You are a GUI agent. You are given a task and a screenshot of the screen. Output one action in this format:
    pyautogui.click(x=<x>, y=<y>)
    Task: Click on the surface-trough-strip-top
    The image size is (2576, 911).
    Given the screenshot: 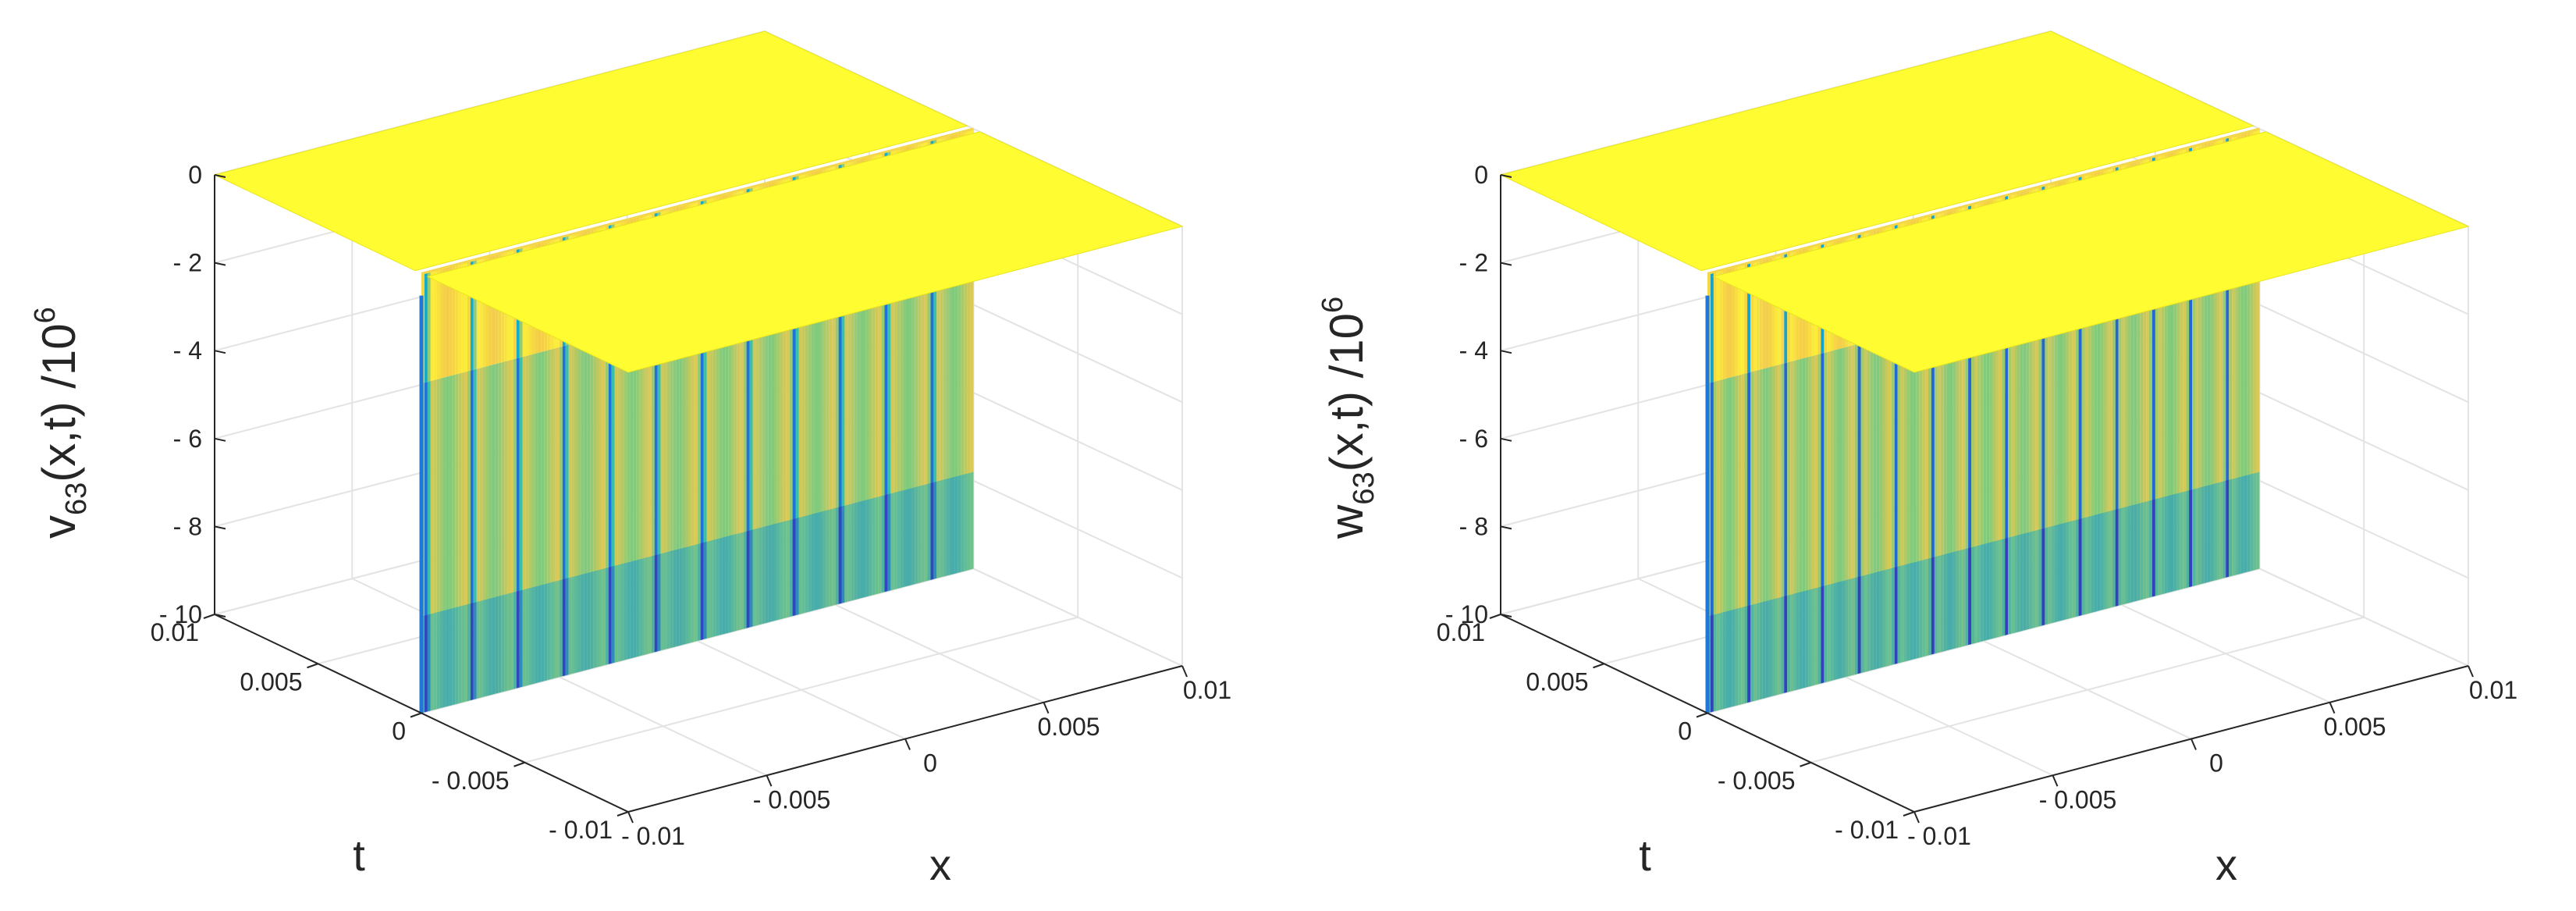 What is the action you would take?
    pyautogui.click(x=1740, y=320)
    